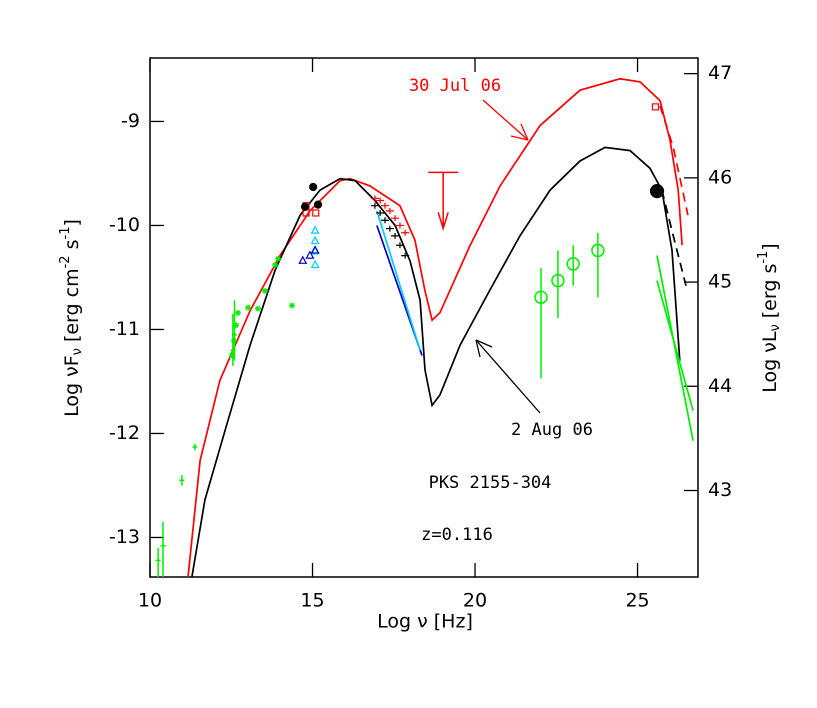 This screenshot has width=817, height=708. What do you see at coordinates (124, 537) in the screenshot?
I see `y-tick-label: -13` at bounding box center [124, 537].